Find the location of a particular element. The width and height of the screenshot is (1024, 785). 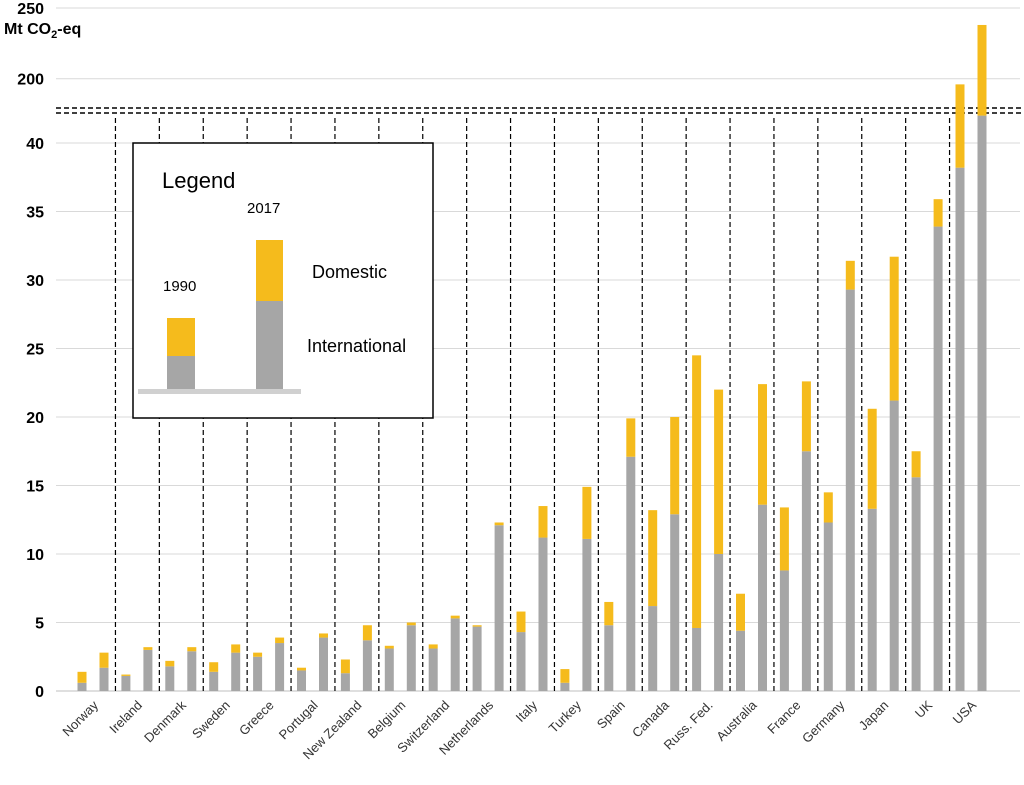

category-label: Japan is located at coordinates (874, 716).